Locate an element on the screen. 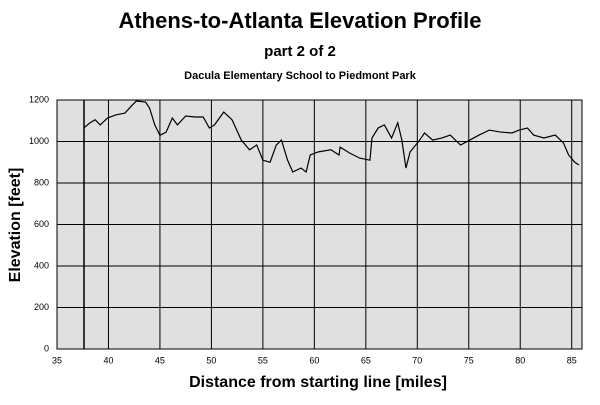  x-tick-label: 85 is located at coordinates (572, 360).